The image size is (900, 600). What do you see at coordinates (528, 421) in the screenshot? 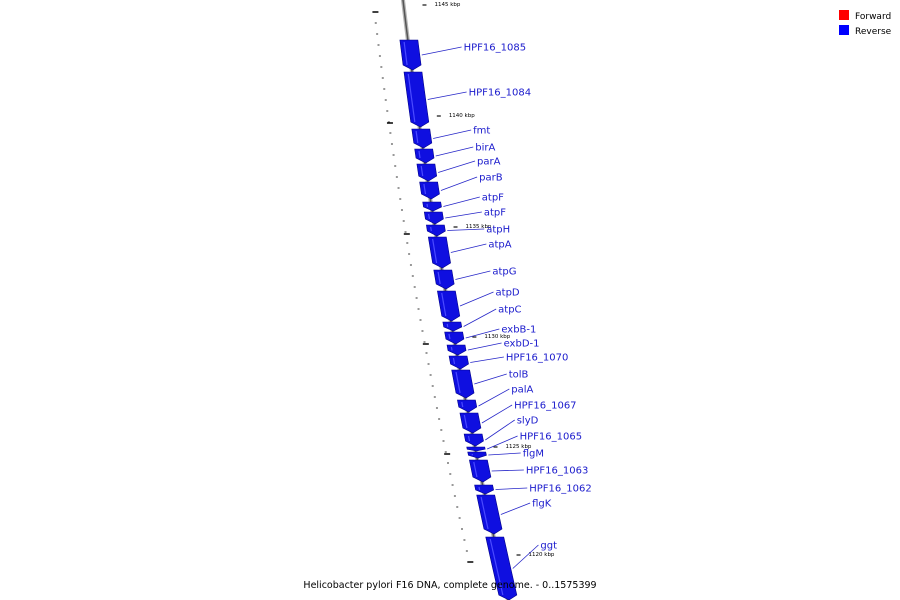
I see `gene-label: slyD` at bounding box center [528, 421].